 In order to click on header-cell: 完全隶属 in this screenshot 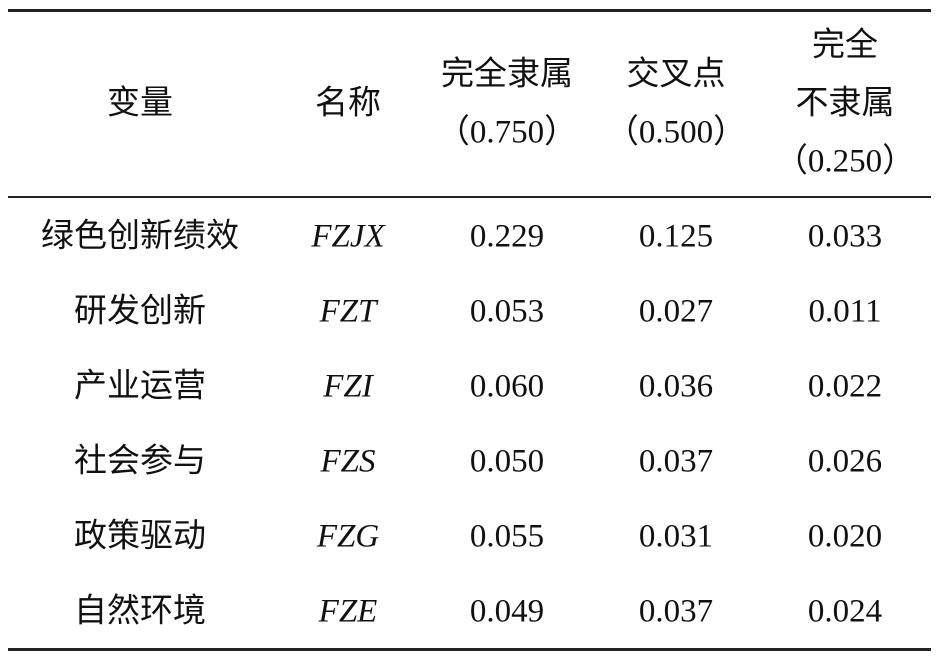, I will do `click(507, 74)`.